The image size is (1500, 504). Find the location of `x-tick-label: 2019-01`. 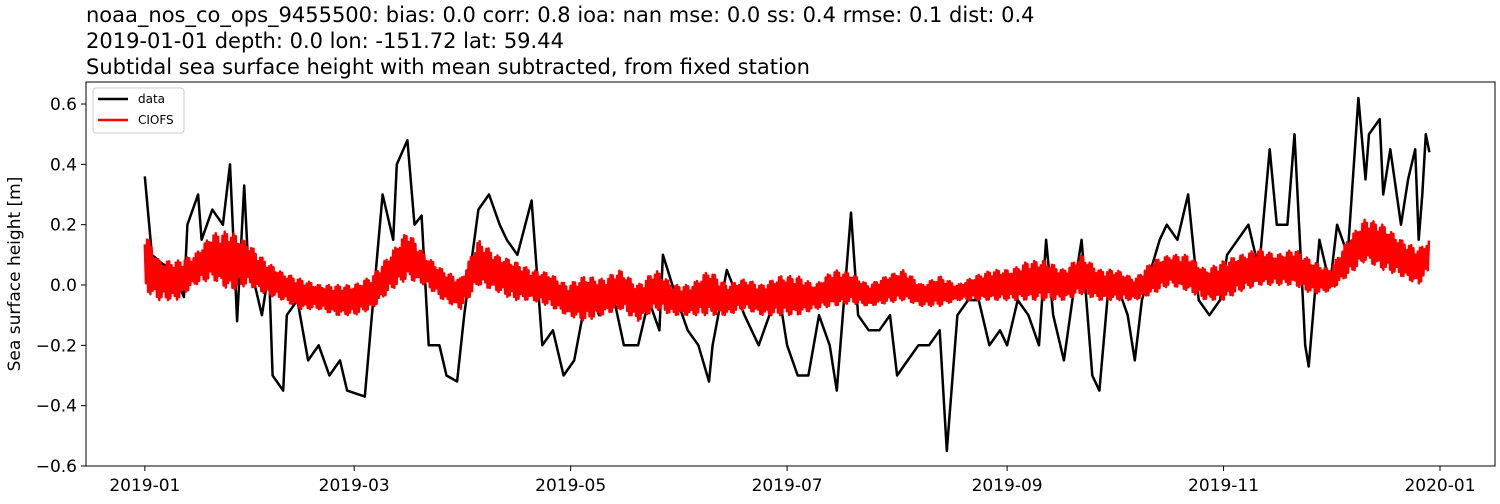

x-tick-label: 2019-01 is located at coordinates (144, 486).